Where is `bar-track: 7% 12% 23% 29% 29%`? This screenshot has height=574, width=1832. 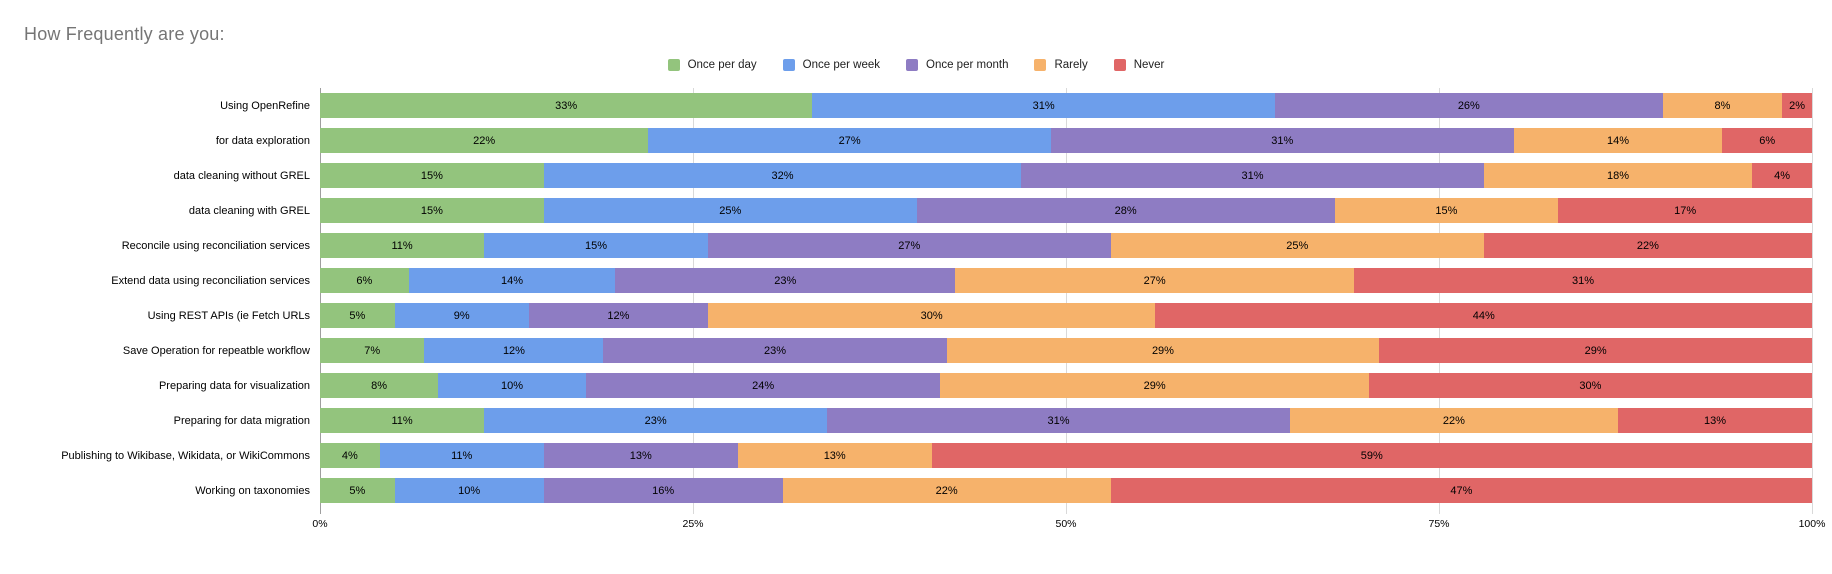 bar-track: 7% 12% 23% 29% 29% is located at coordinates (1066, 350).